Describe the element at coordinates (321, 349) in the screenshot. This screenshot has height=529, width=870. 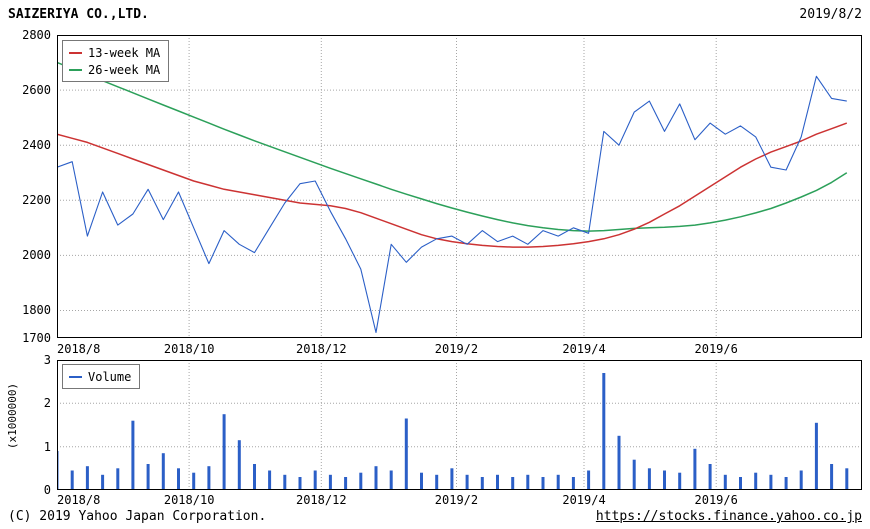
I see `price-x-axis-label: 2018/12` at that location.